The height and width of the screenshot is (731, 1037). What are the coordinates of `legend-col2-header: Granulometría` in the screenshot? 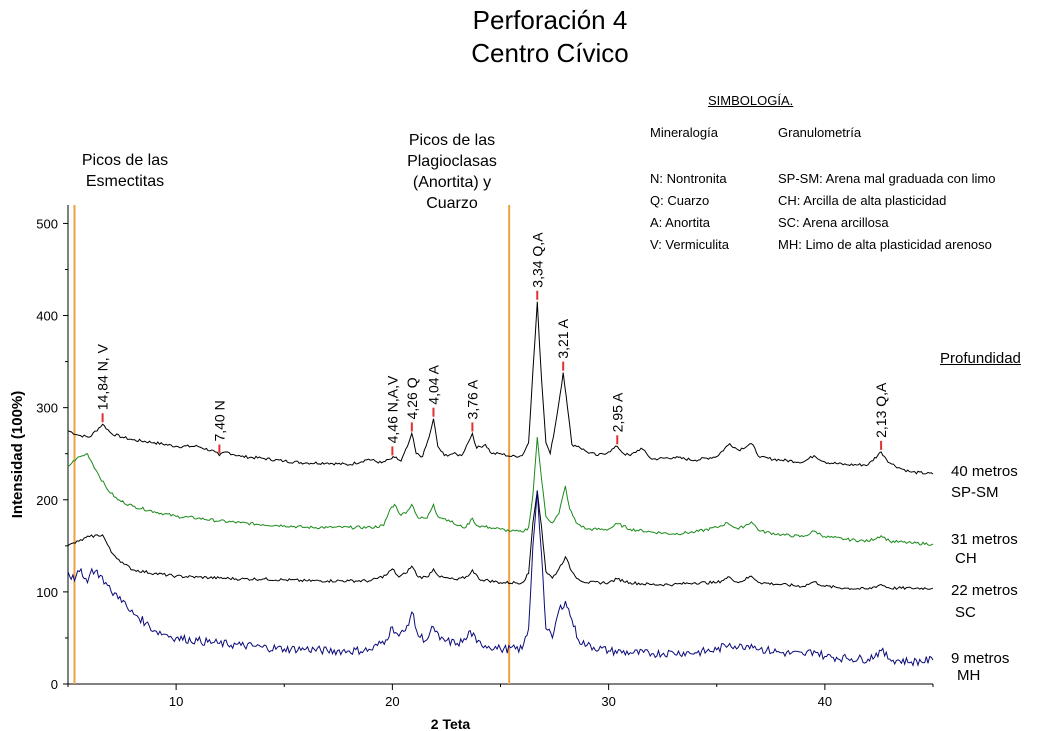 It's located at (820, 132).